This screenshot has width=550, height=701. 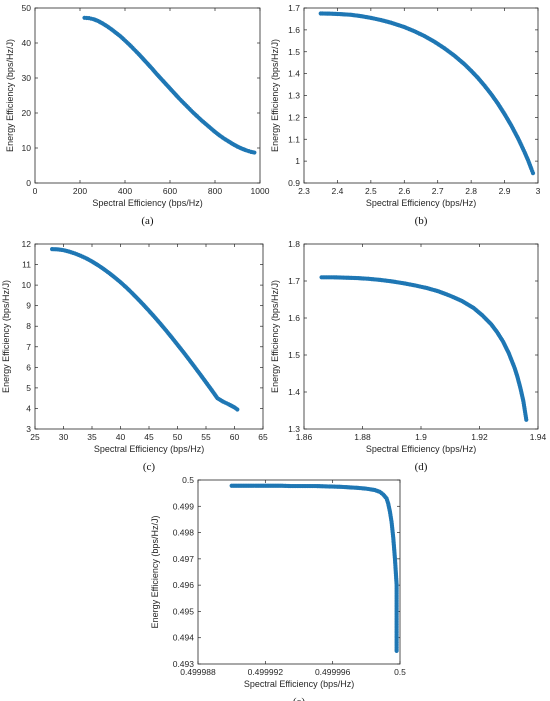 I want to click on y-tick-label: 6, so click(x=28, y=367).